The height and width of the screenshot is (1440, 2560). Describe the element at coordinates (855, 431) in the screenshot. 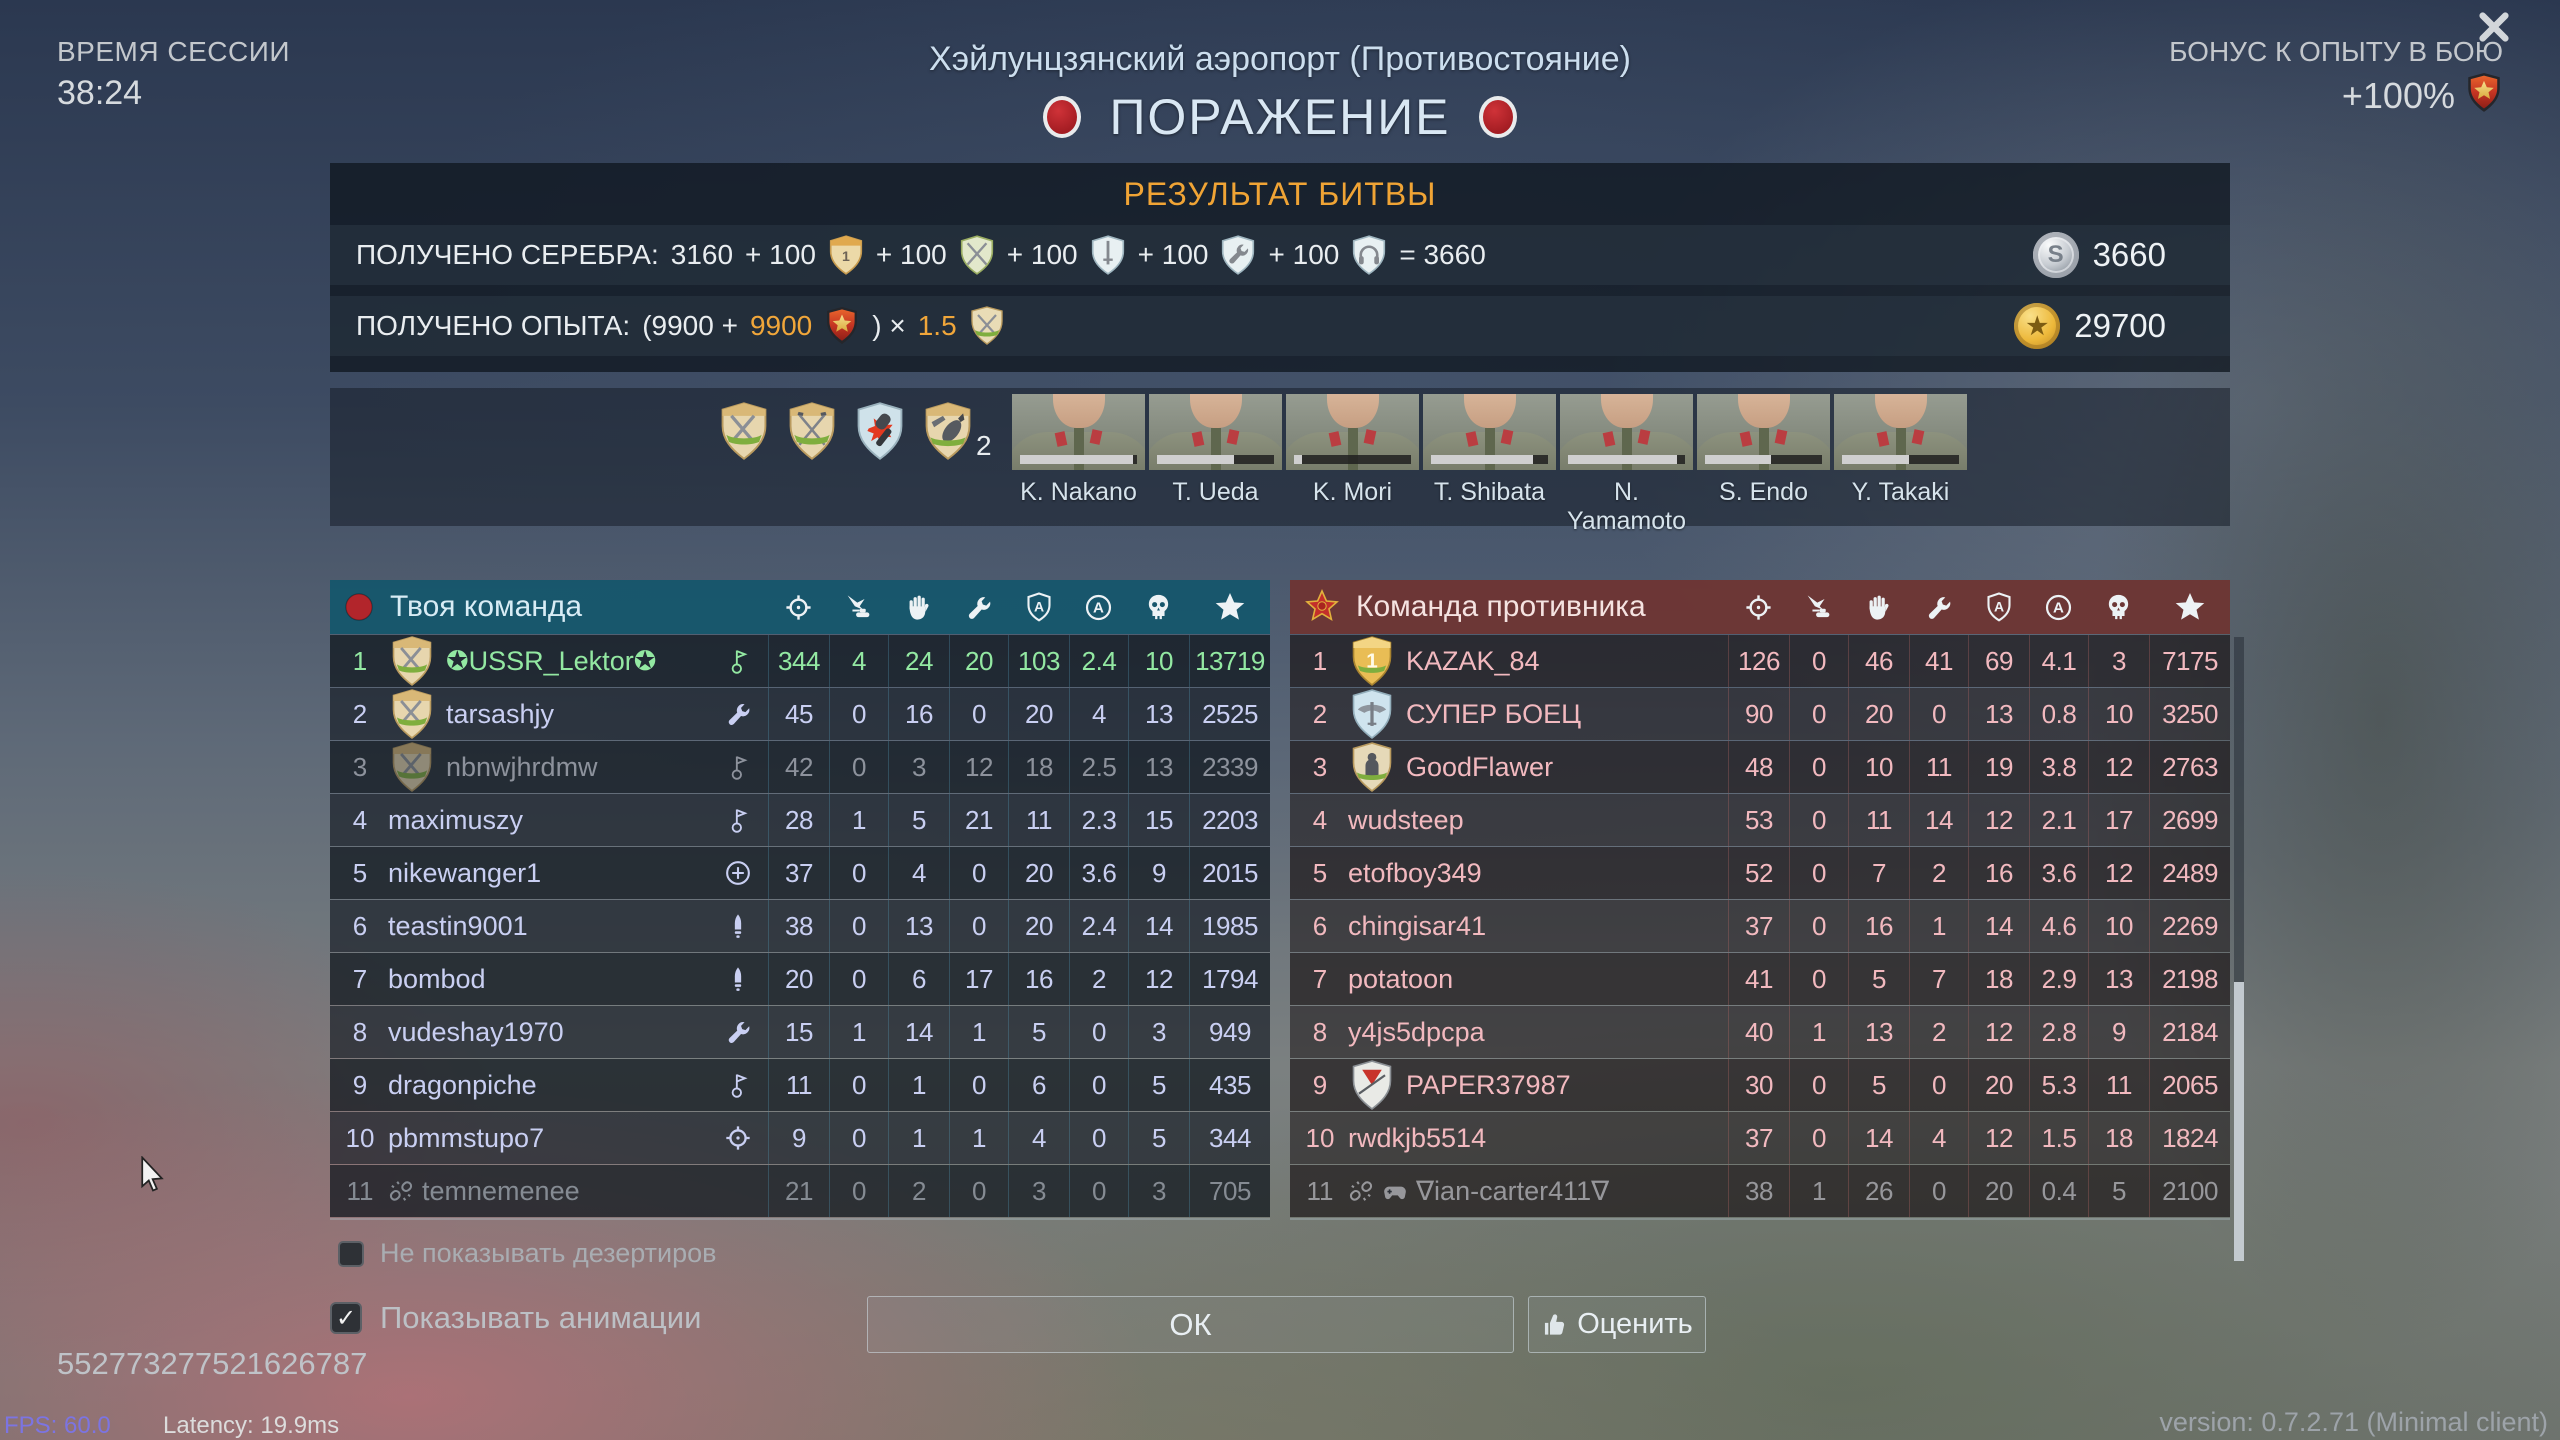

I see `earned-medals: 2` at that location.